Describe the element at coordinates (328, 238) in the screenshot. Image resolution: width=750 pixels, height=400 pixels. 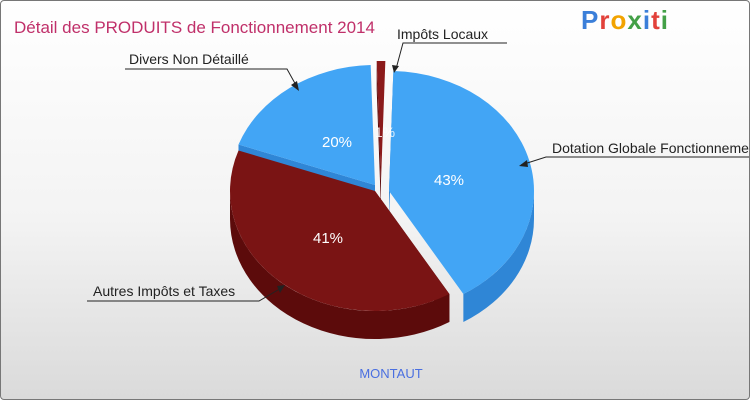
I see `value-label-autres: 41%` at that location.